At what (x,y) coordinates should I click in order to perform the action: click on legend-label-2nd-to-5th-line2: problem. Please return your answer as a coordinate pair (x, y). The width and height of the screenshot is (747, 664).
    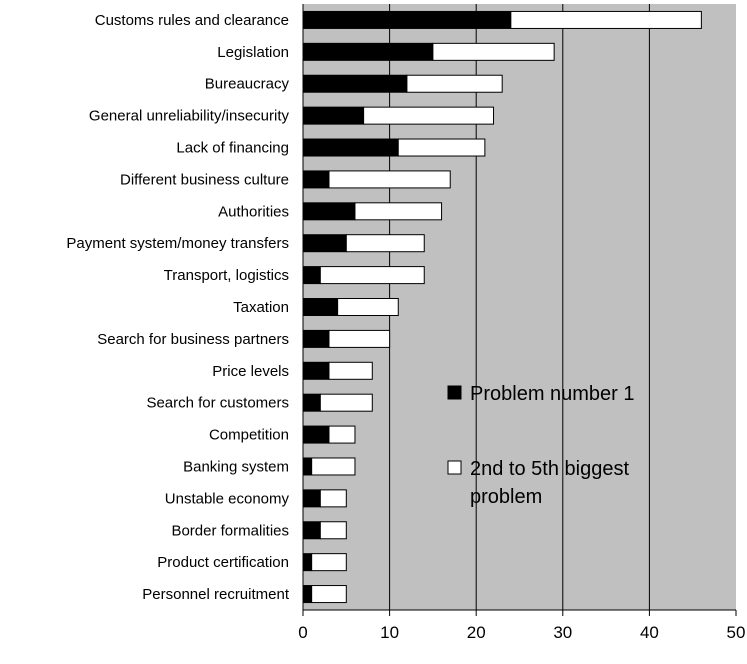
    Looking at the image, I should click on (506, 497).